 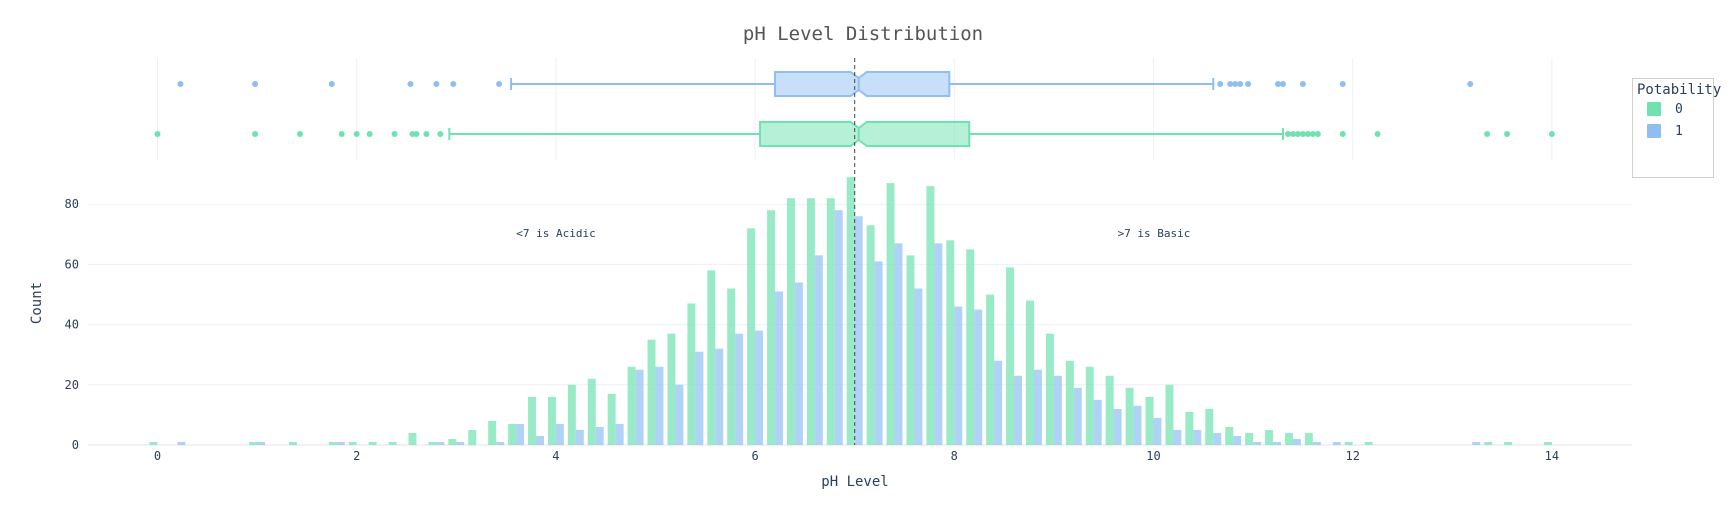 What do you see at coordinates (72, 204) in the screenshot?
I see `y-tick-label: 80` at bounding box center [72, 204].